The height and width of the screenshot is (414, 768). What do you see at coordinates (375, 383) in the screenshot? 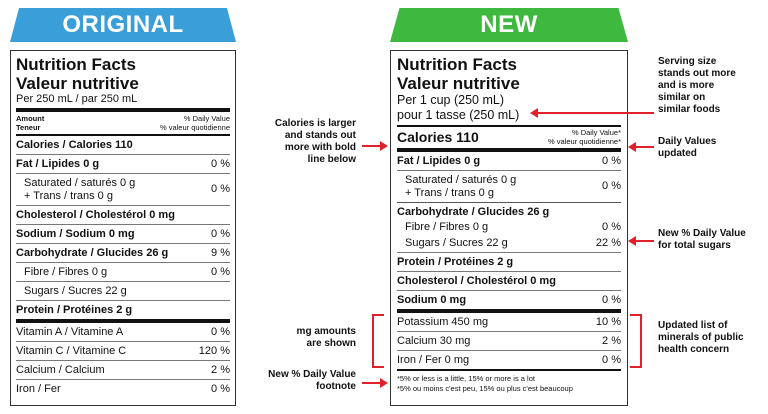
I see `arrow-footnote` at bounding box center [375, 383].